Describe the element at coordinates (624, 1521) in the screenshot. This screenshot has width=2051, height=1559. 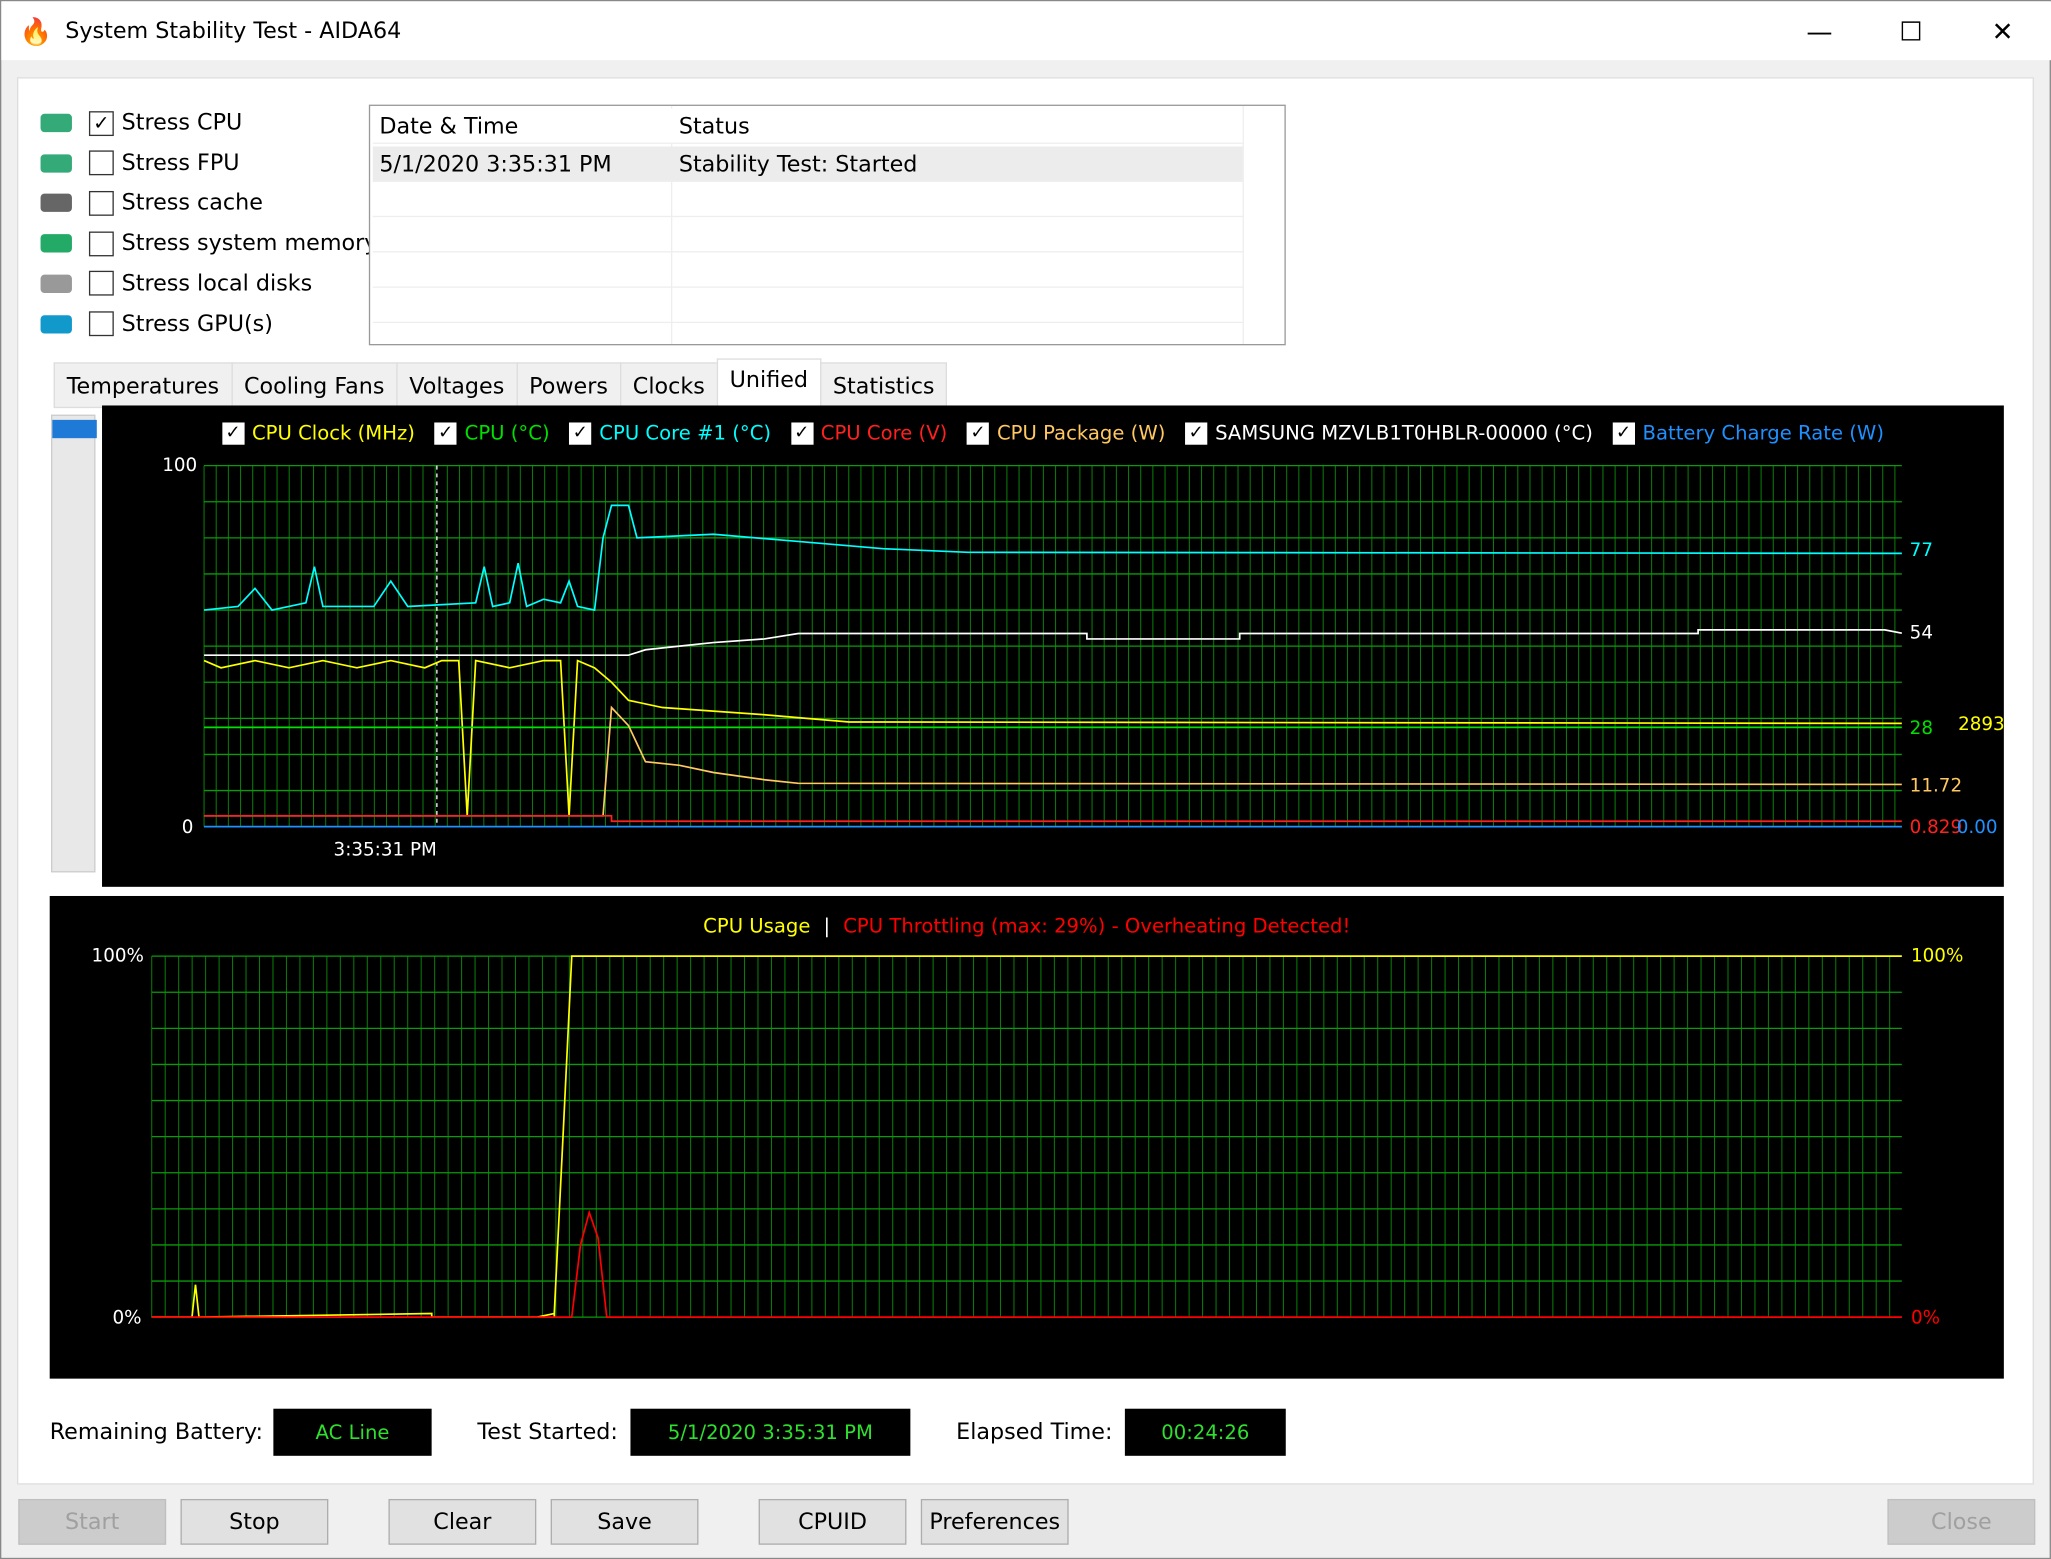
I see `save-button: Save` at that location.